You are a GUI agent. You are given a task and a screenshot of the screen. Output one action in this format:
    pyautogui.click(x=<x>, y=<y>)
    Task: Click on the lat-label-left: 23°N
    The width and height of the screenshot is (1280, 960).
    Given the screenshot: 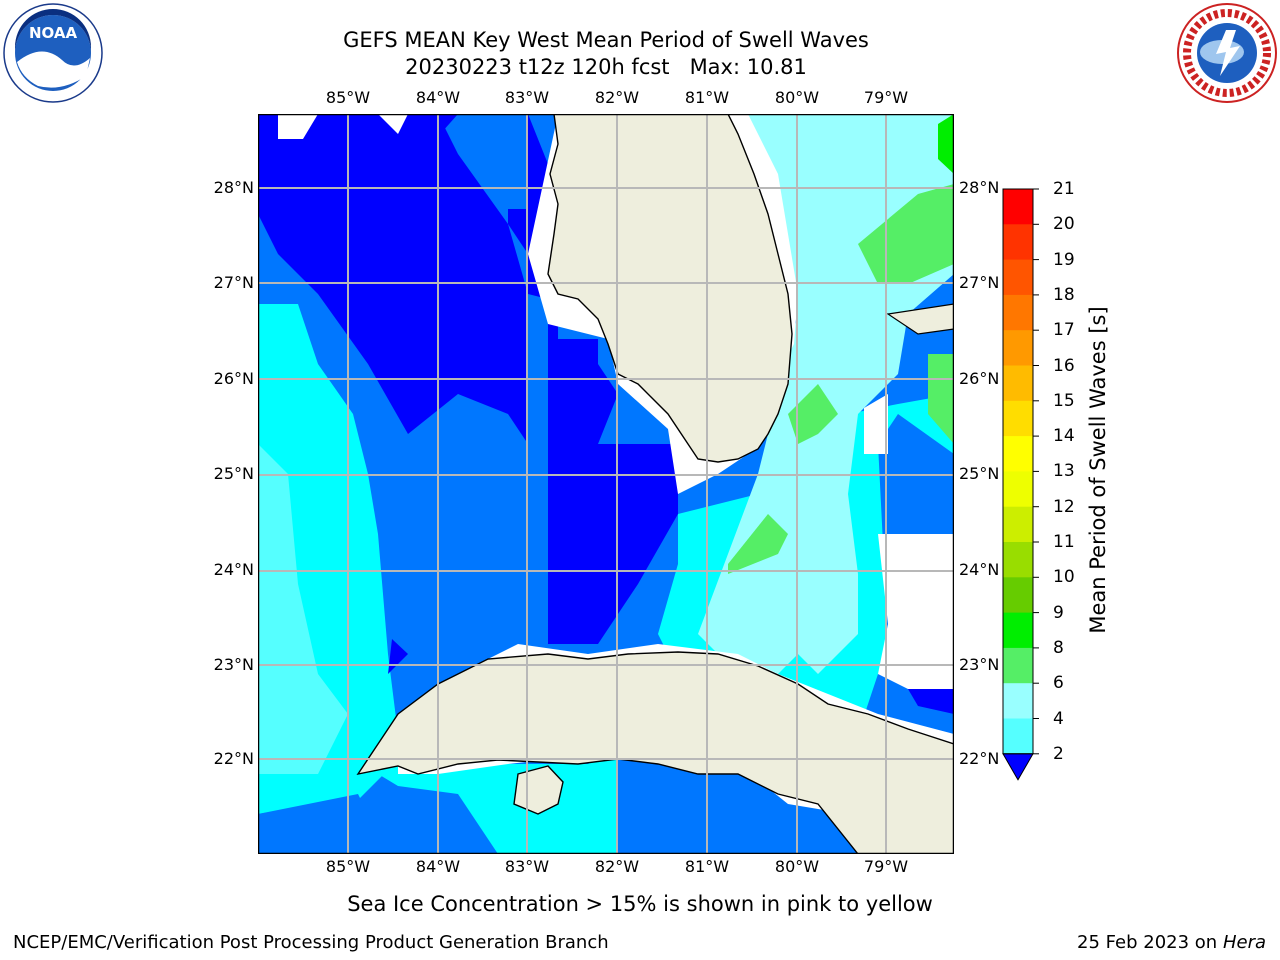 What is the action you would take?
    pyautogui.click(x=233, y=664)
    